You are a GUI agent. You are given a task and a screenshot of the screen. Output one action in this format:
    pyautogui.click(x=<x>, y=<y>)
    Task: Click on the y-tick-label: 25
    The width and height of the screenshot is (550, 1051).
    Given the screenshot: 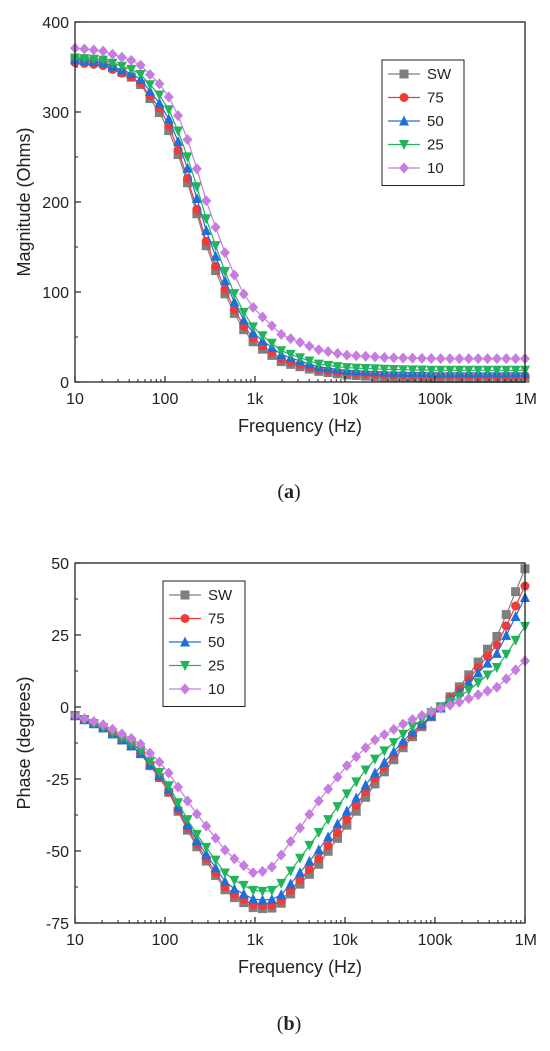 What is the action you would take?
    pyautogui.click(x=60, y=636)
    